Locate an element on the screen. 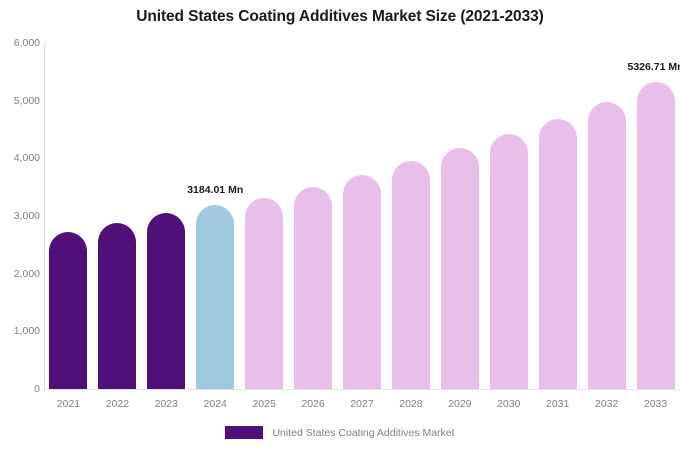  y-axis-tick-label: 3,000 is located at coordinates (26, 216).